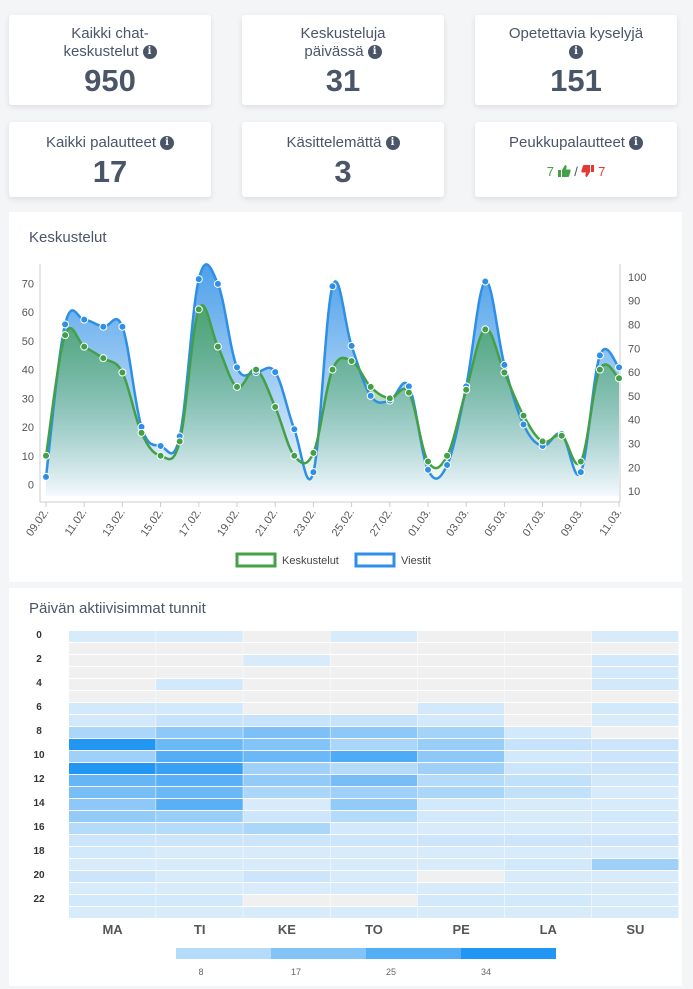 This screenshot has width=693, height=989. Describe the element at coordinates (416, 561) in the screenshot. I see `legend-label-viestit: Viestit` at that location.